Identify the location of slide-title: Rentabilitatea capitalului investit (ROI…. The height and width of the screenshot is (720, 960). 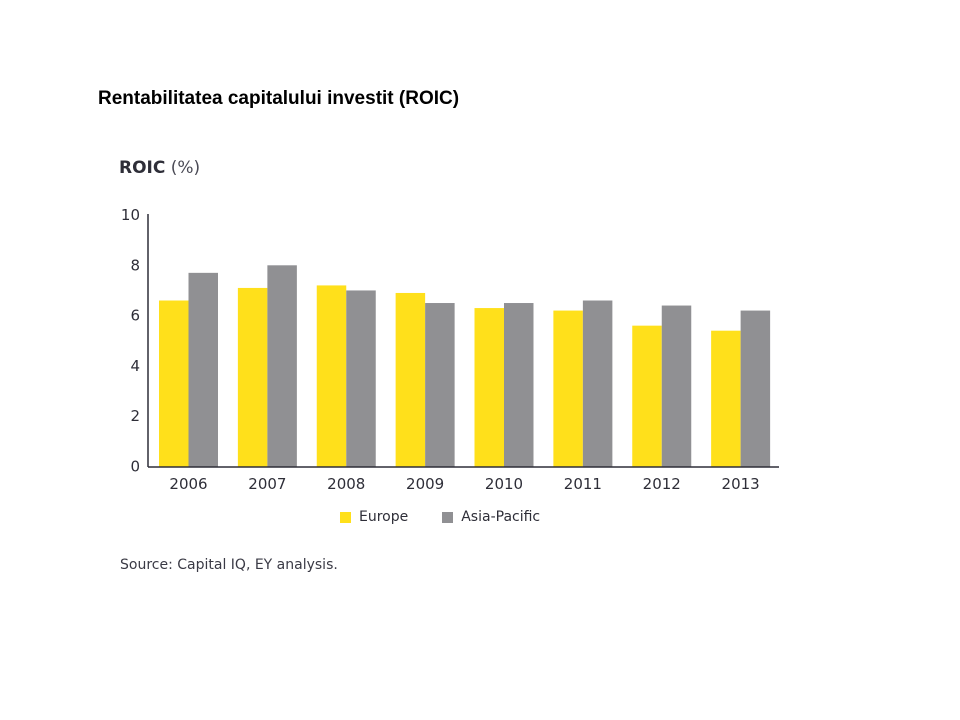
(279, 98).